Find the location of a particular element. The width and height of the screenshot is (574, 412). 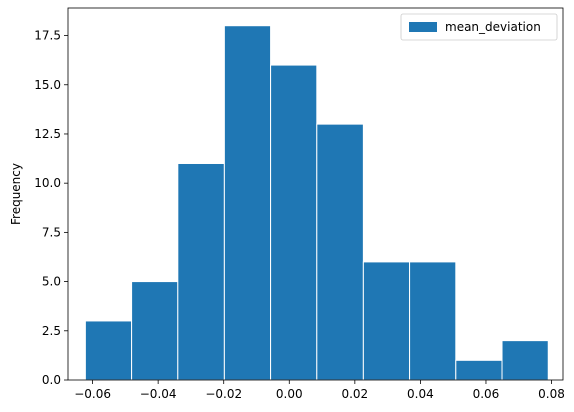

y-axis: 0.0 2.5 5.0 7.5 10.0 12.5 15.0 17.5 is located at coordinates (51, 208).